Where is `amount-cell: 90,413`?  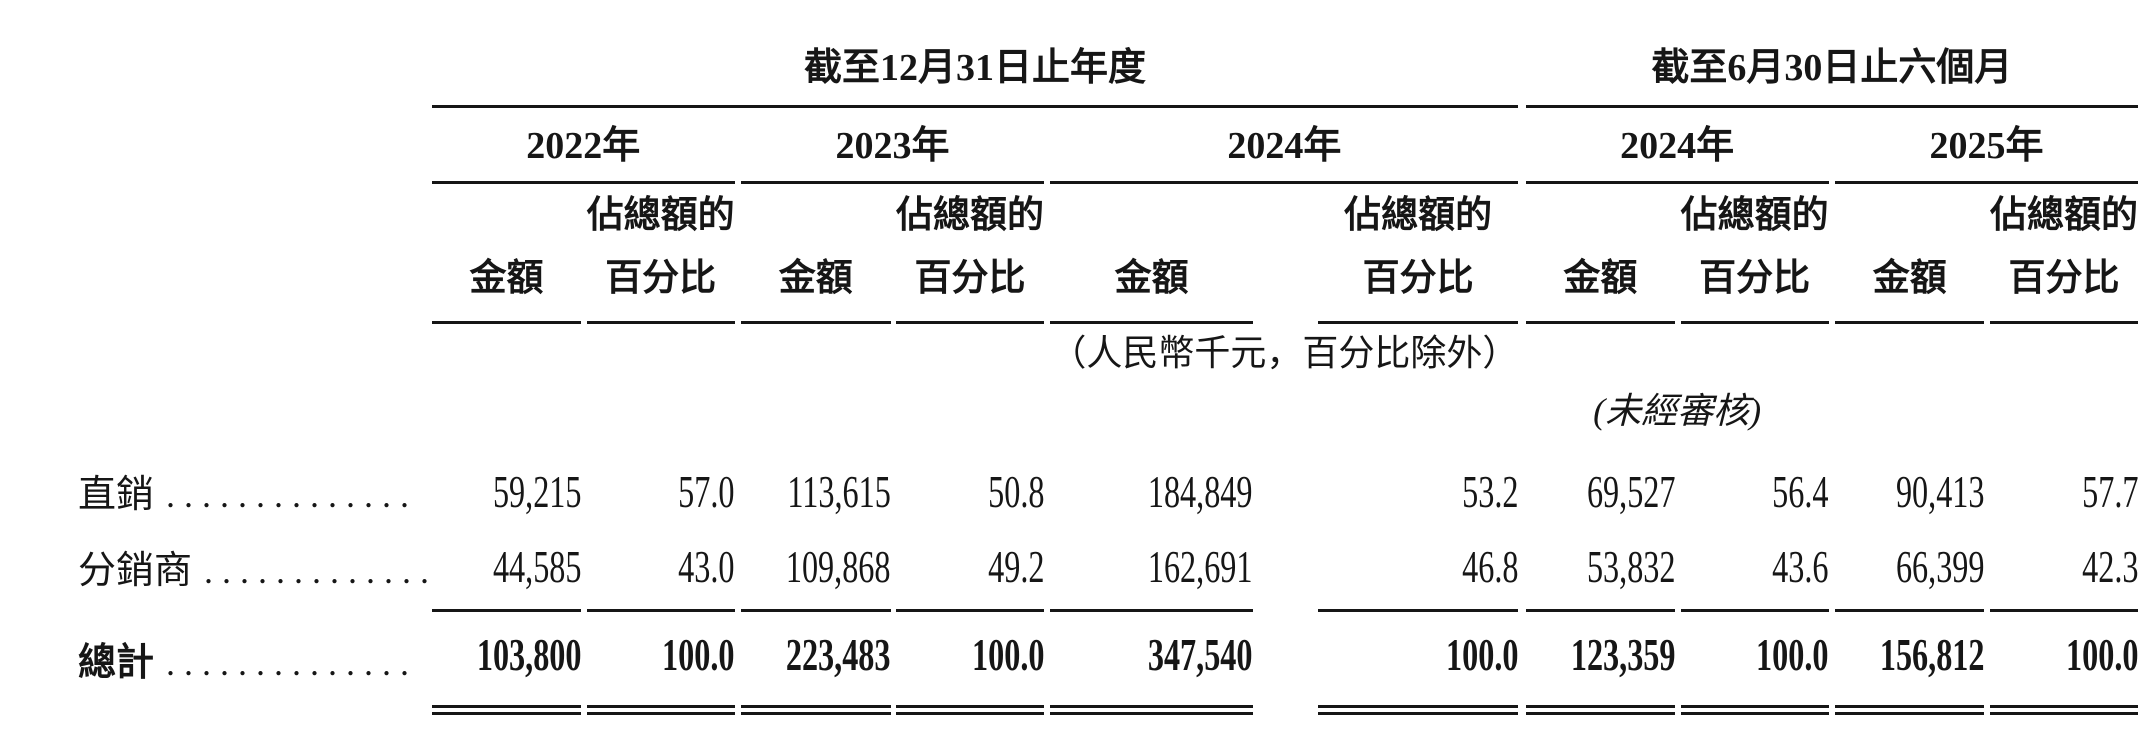
amount-cell: 90,413 is located at coordinates (1940, 491).